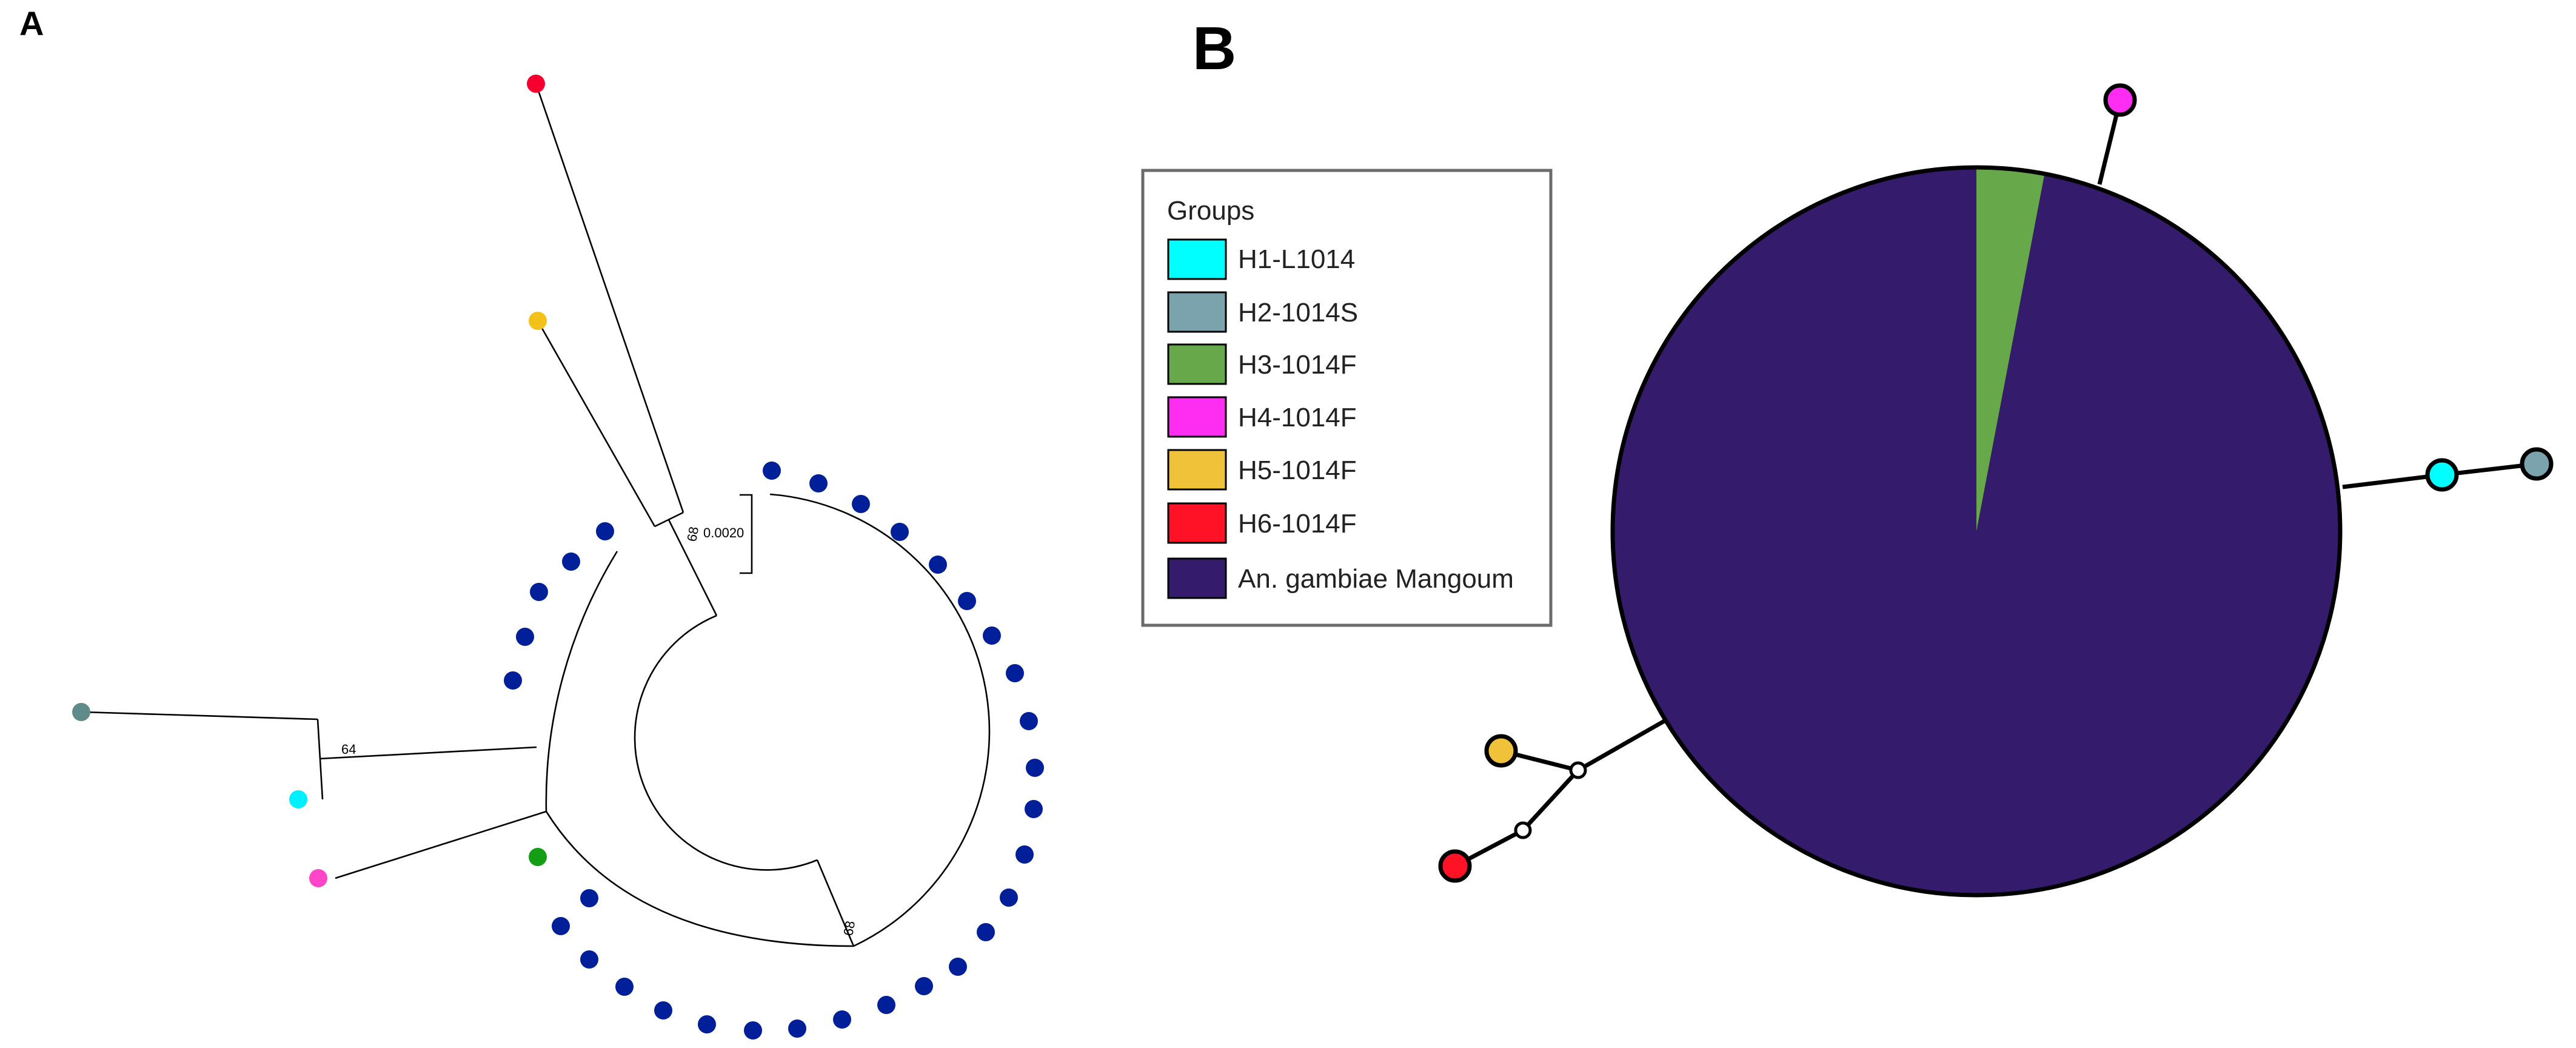 This screenshot has width=2576, height=1048. I want to click on tip-h1-cyan, so click(298, 799).